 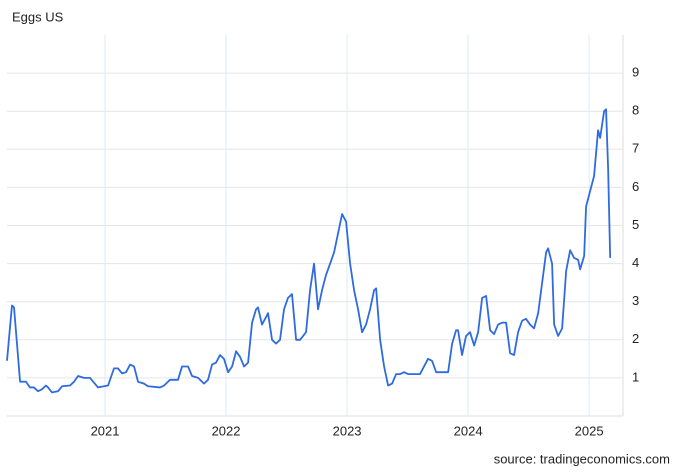 What do you see at coordinates (635, 148) in the screenshot?
I see `y-tick-label: 7` at bounding box center [635, 148].